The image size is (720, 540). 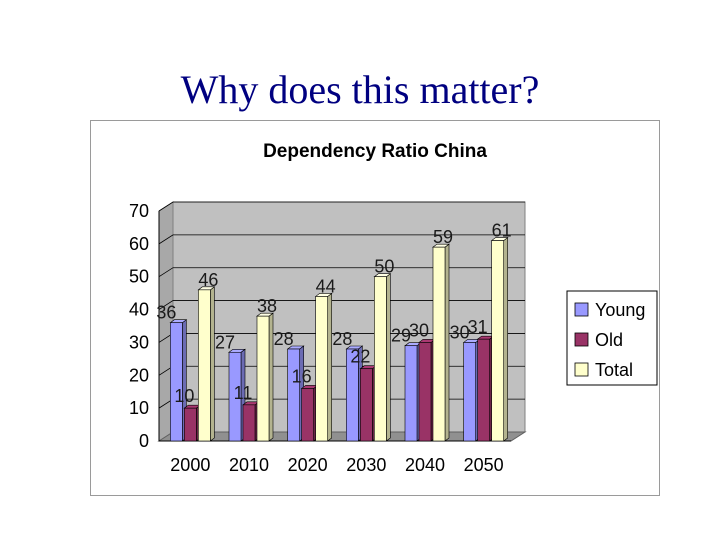 What do you see at coordinates (425, 465) in the screenshot?
I see `x-tick-label: 2040` at bounding box center [425, 465].